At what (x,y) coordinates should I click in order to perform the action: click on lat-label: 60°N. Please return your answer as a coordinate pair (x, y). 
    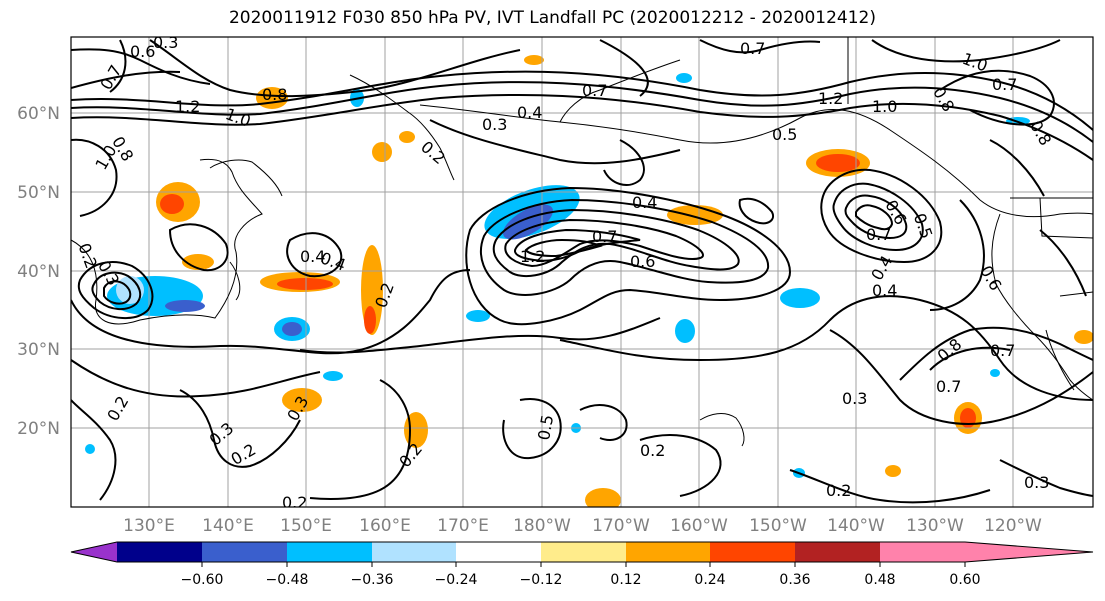
    Looking at the image, I should click on (38, 114).